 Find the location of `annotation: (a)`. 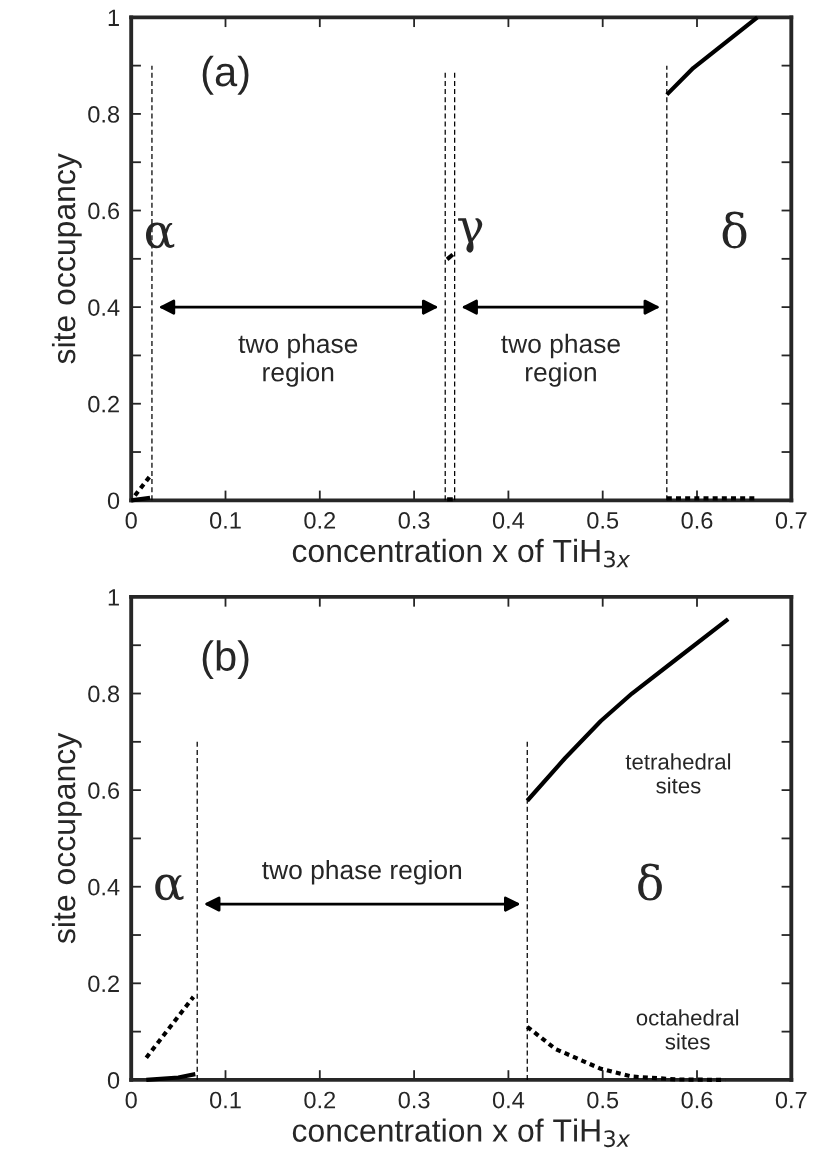

annotation: (a) is located at coordinates (225, 75).